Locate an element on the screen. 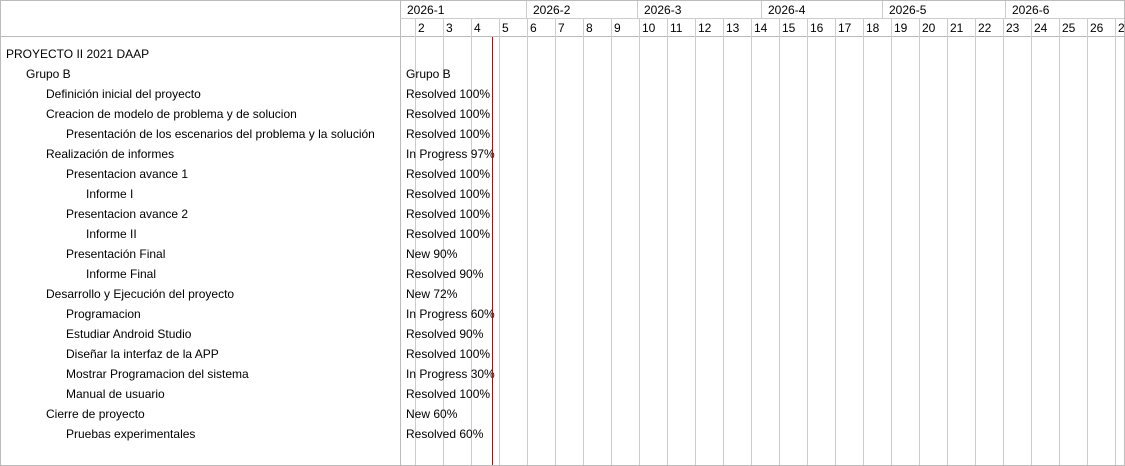 The height and width of the screenshot is (466, 1125). week-label: 15 is located at coordinates (789, 28).